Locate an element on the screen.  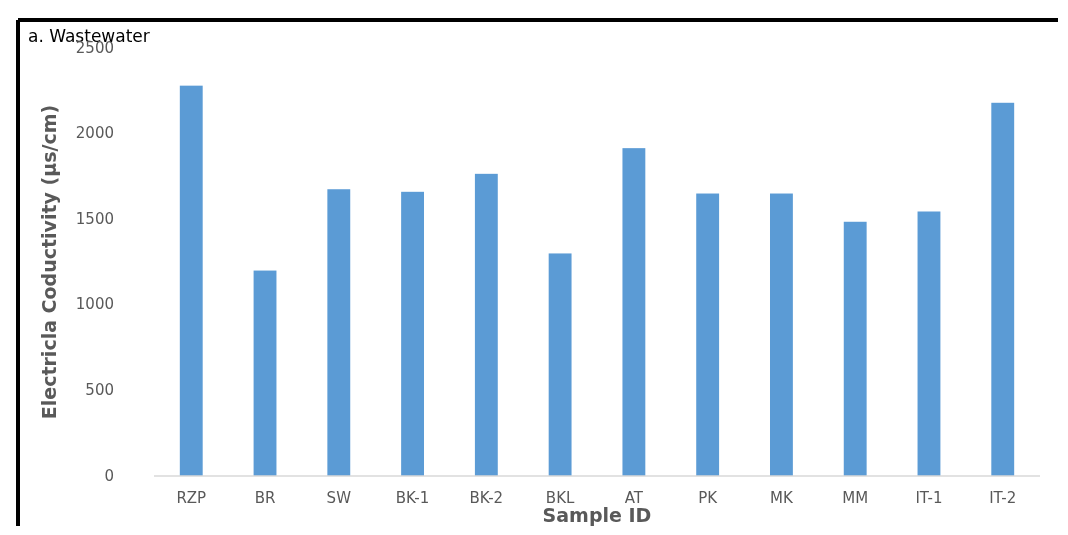
y-tick-label: 2000 is located at coordinates (94, 133).